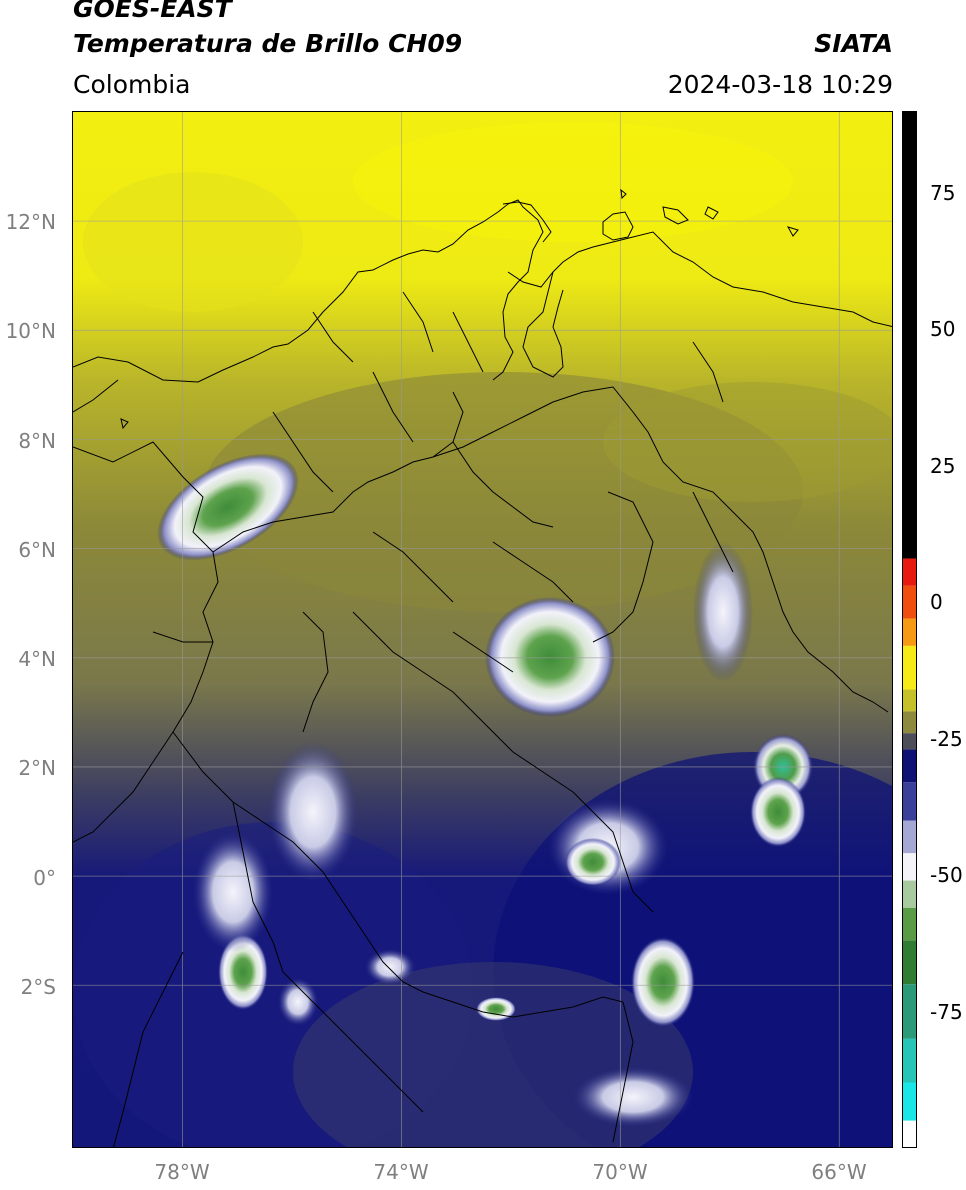  What do you see at coordinates (943, 329) in the screenshot?
I see `colorbar-tick: 50` at bounding box center [943, 329].